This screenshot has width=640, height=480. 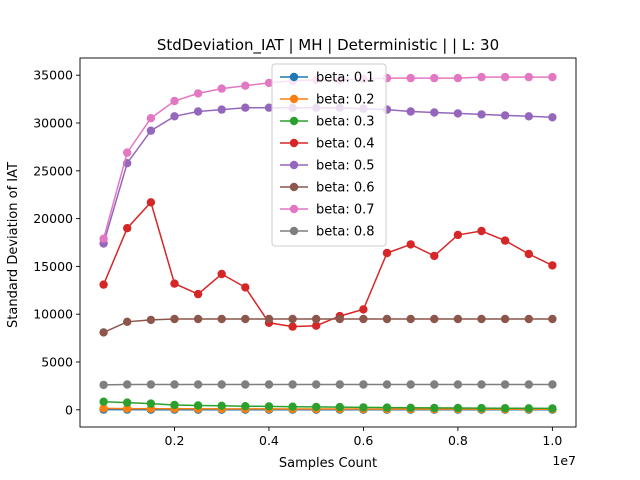 I want to click on x-axis-title: Samples Count, so click(x=328, y=463).